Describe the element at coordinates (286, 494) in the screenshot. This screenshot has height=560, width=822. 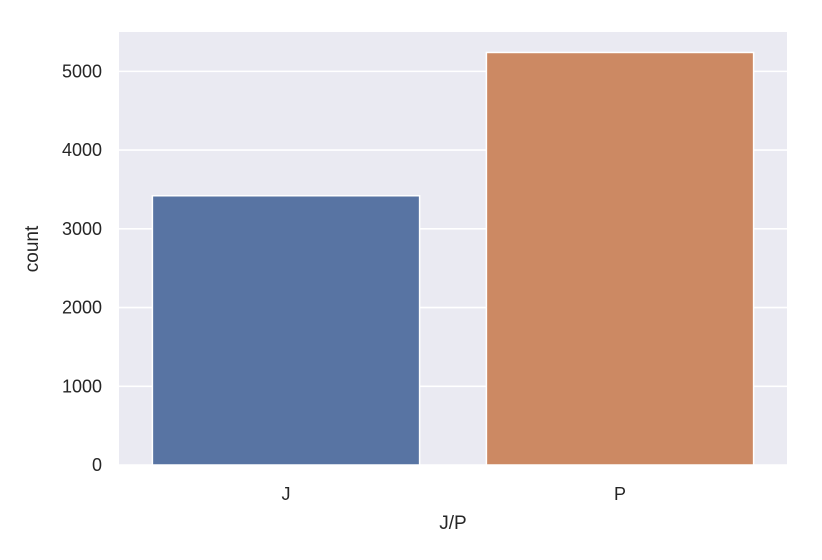
I see `x-tick-label-J: J` at that location.